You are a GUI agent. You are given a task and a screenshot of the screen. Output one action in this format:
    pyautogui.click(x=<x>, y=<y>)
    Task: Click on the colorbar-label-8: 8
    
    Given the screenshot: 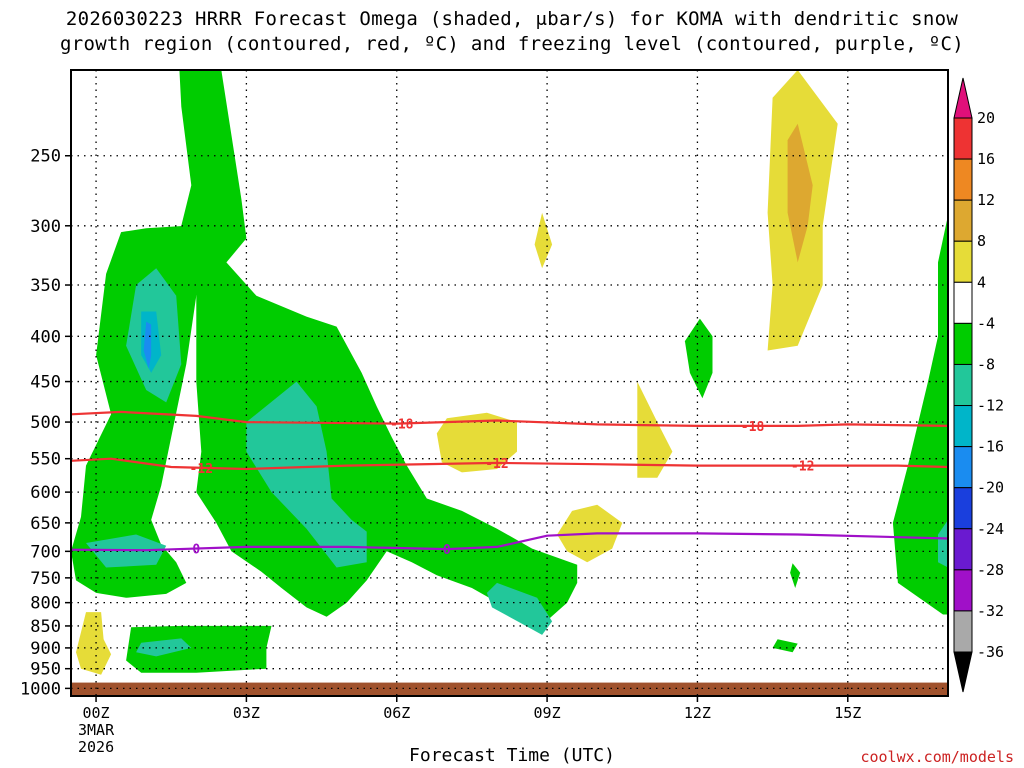 What is the action you would take?
    pyautogui.click(x=981, y=241)
    